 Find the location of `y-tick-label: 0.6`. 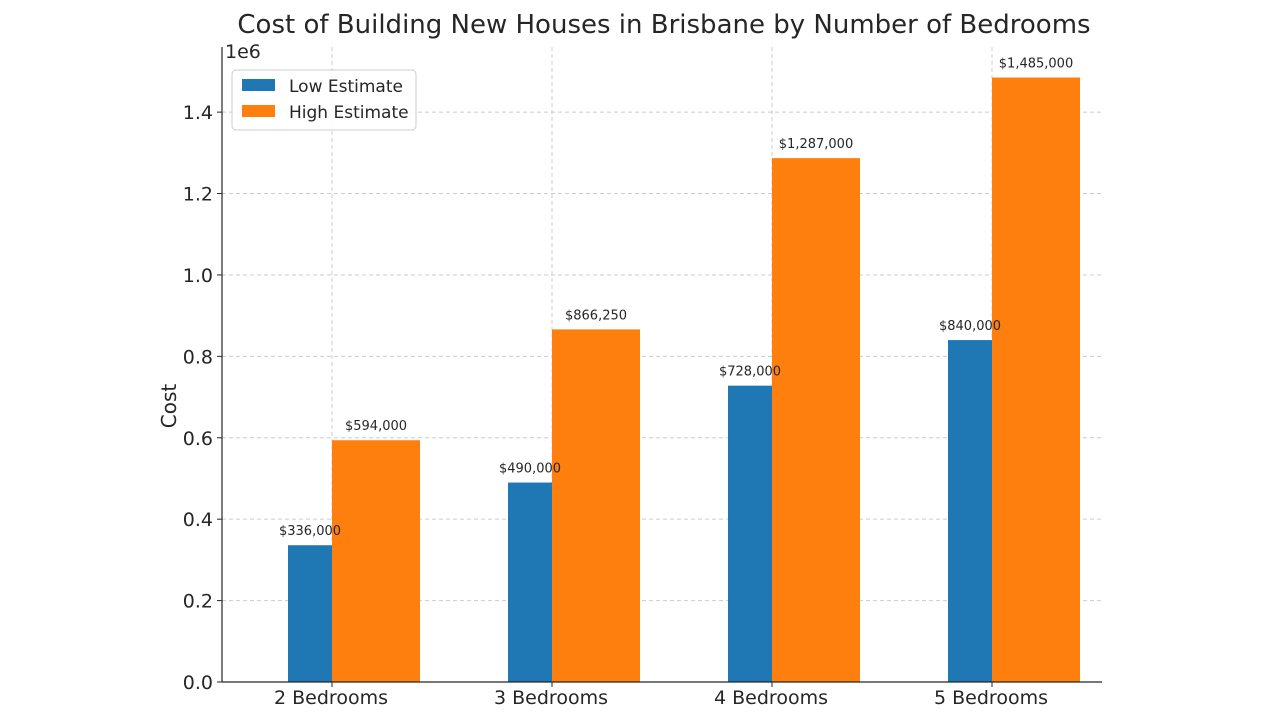

y-tick-label: 0.6 is located at coordinates (198, 439).